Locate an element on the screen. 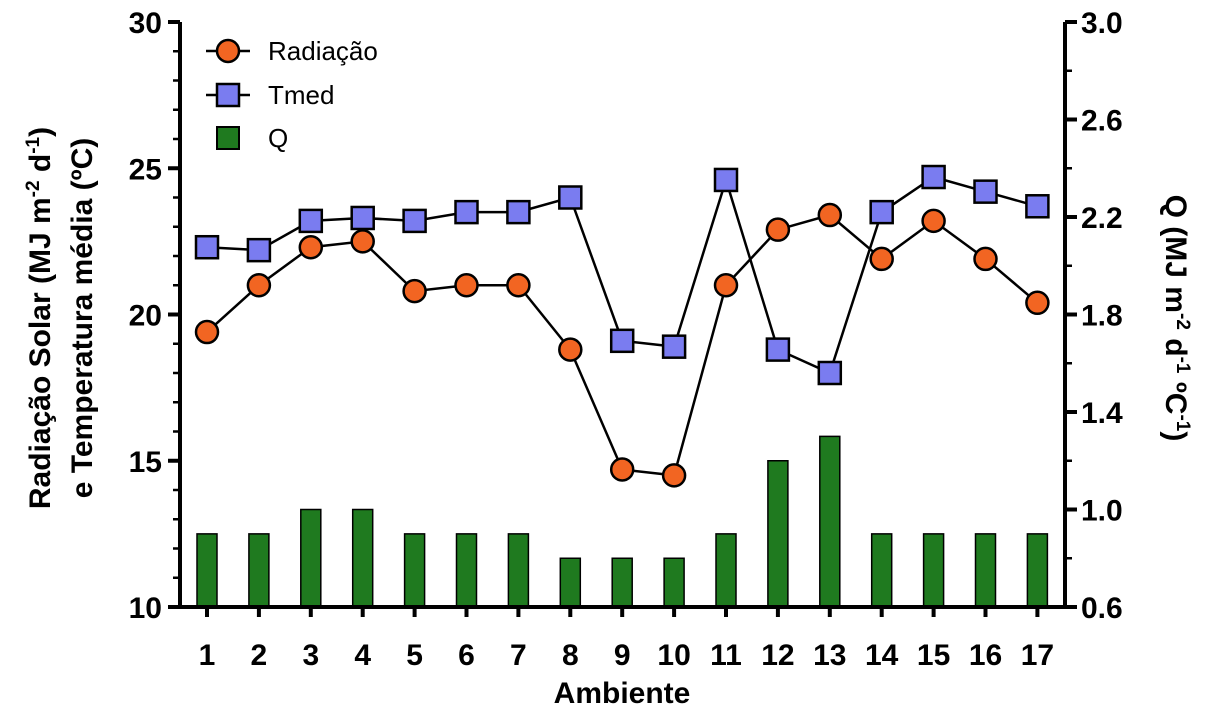 Image resolution: width=1213 pixels, height=711 pixels. x-tick-label: 11 is located at coordinates (726, 655).